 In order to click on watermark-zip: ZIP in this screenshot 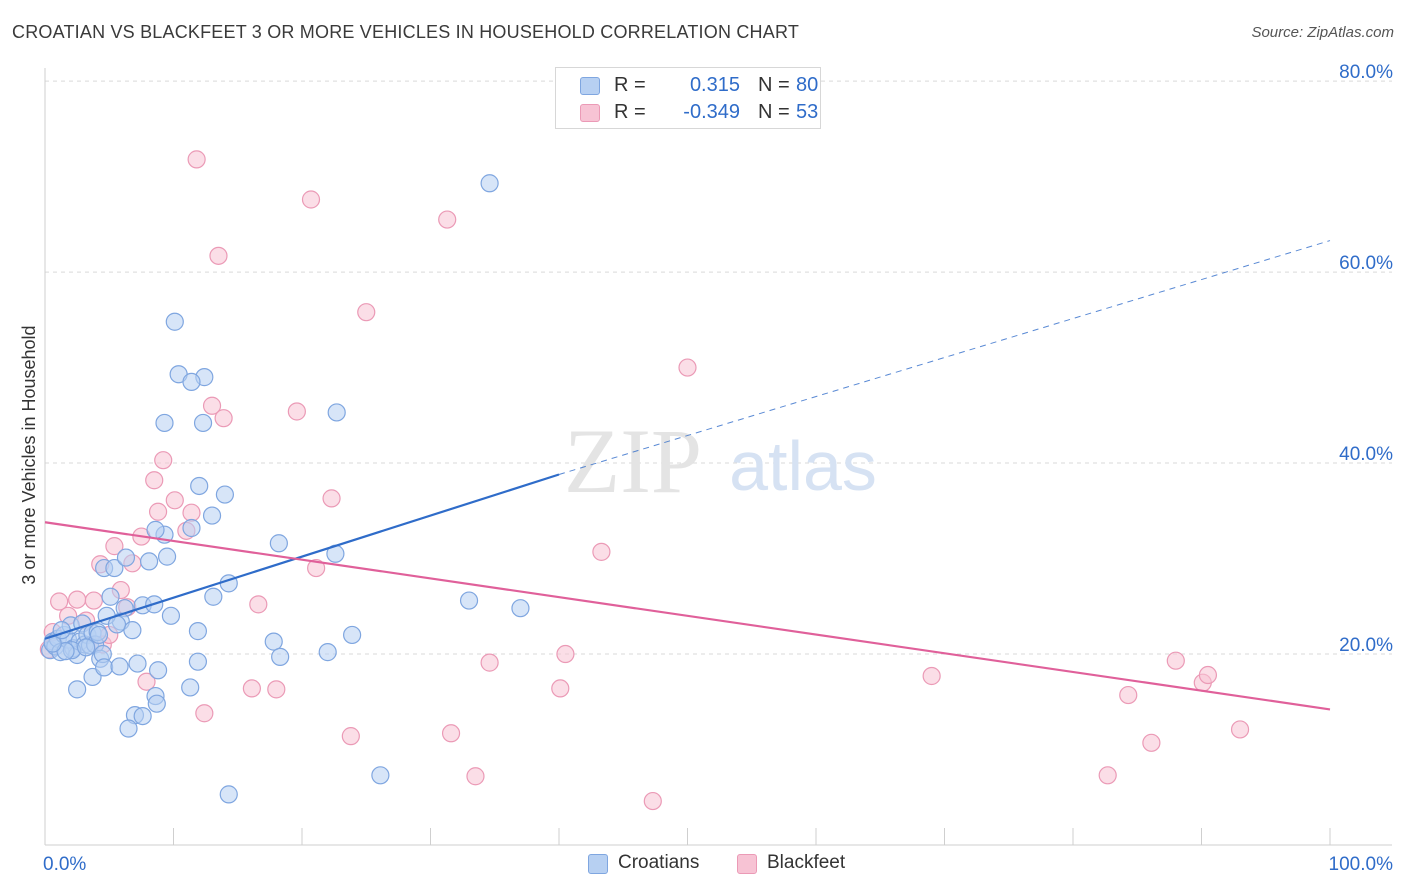, I will do `click(633, 461)`.